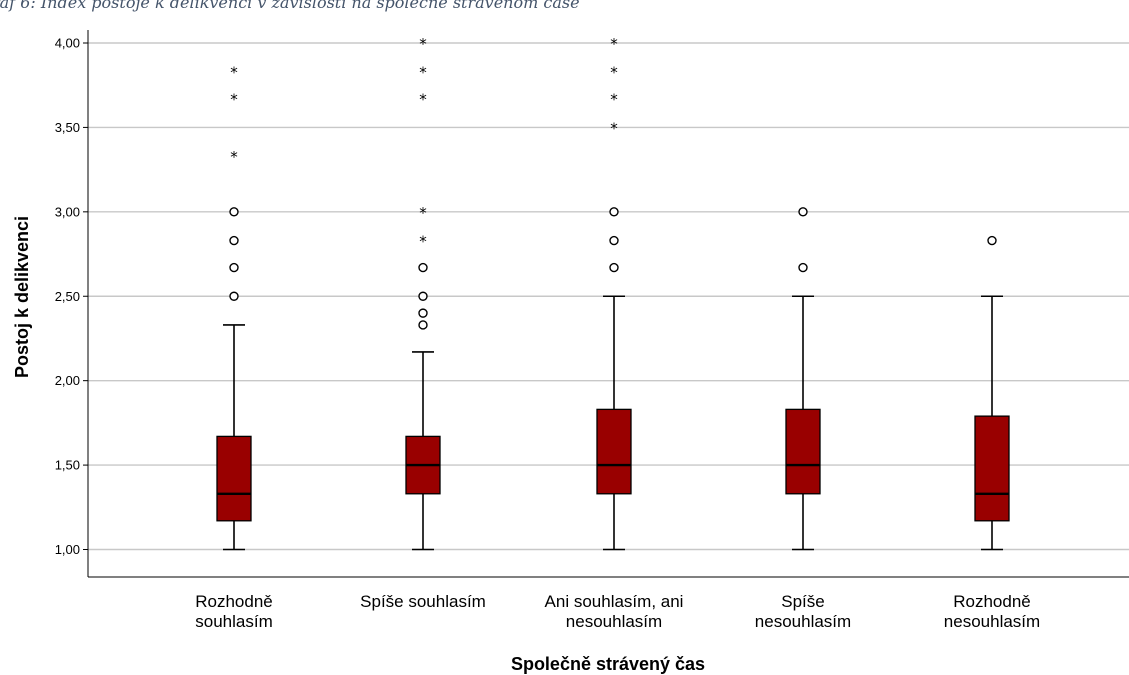 The width and height of the screenshot is (1129, 675). Describe the element at coordinates (67, 465) in the screenshot. I see `y-tick-label: 1,50` at that location.